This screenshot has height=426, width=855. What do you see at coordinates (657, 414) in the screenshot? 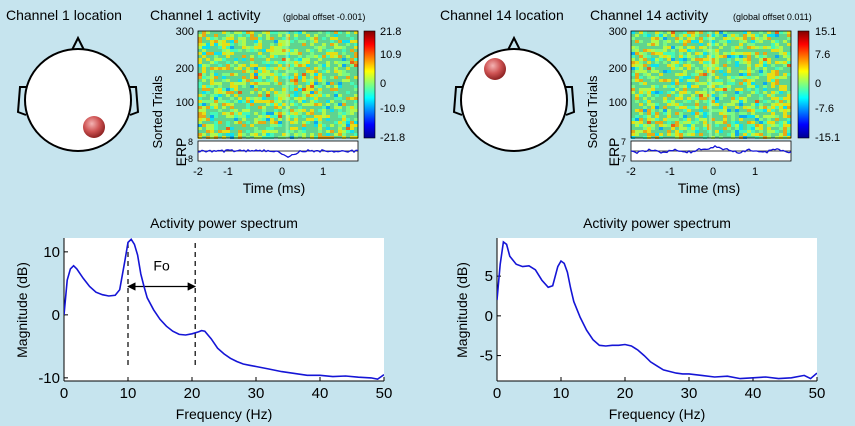
I see `x-axis-label: Frequency (Hz)` at bounding box center [657, 414].